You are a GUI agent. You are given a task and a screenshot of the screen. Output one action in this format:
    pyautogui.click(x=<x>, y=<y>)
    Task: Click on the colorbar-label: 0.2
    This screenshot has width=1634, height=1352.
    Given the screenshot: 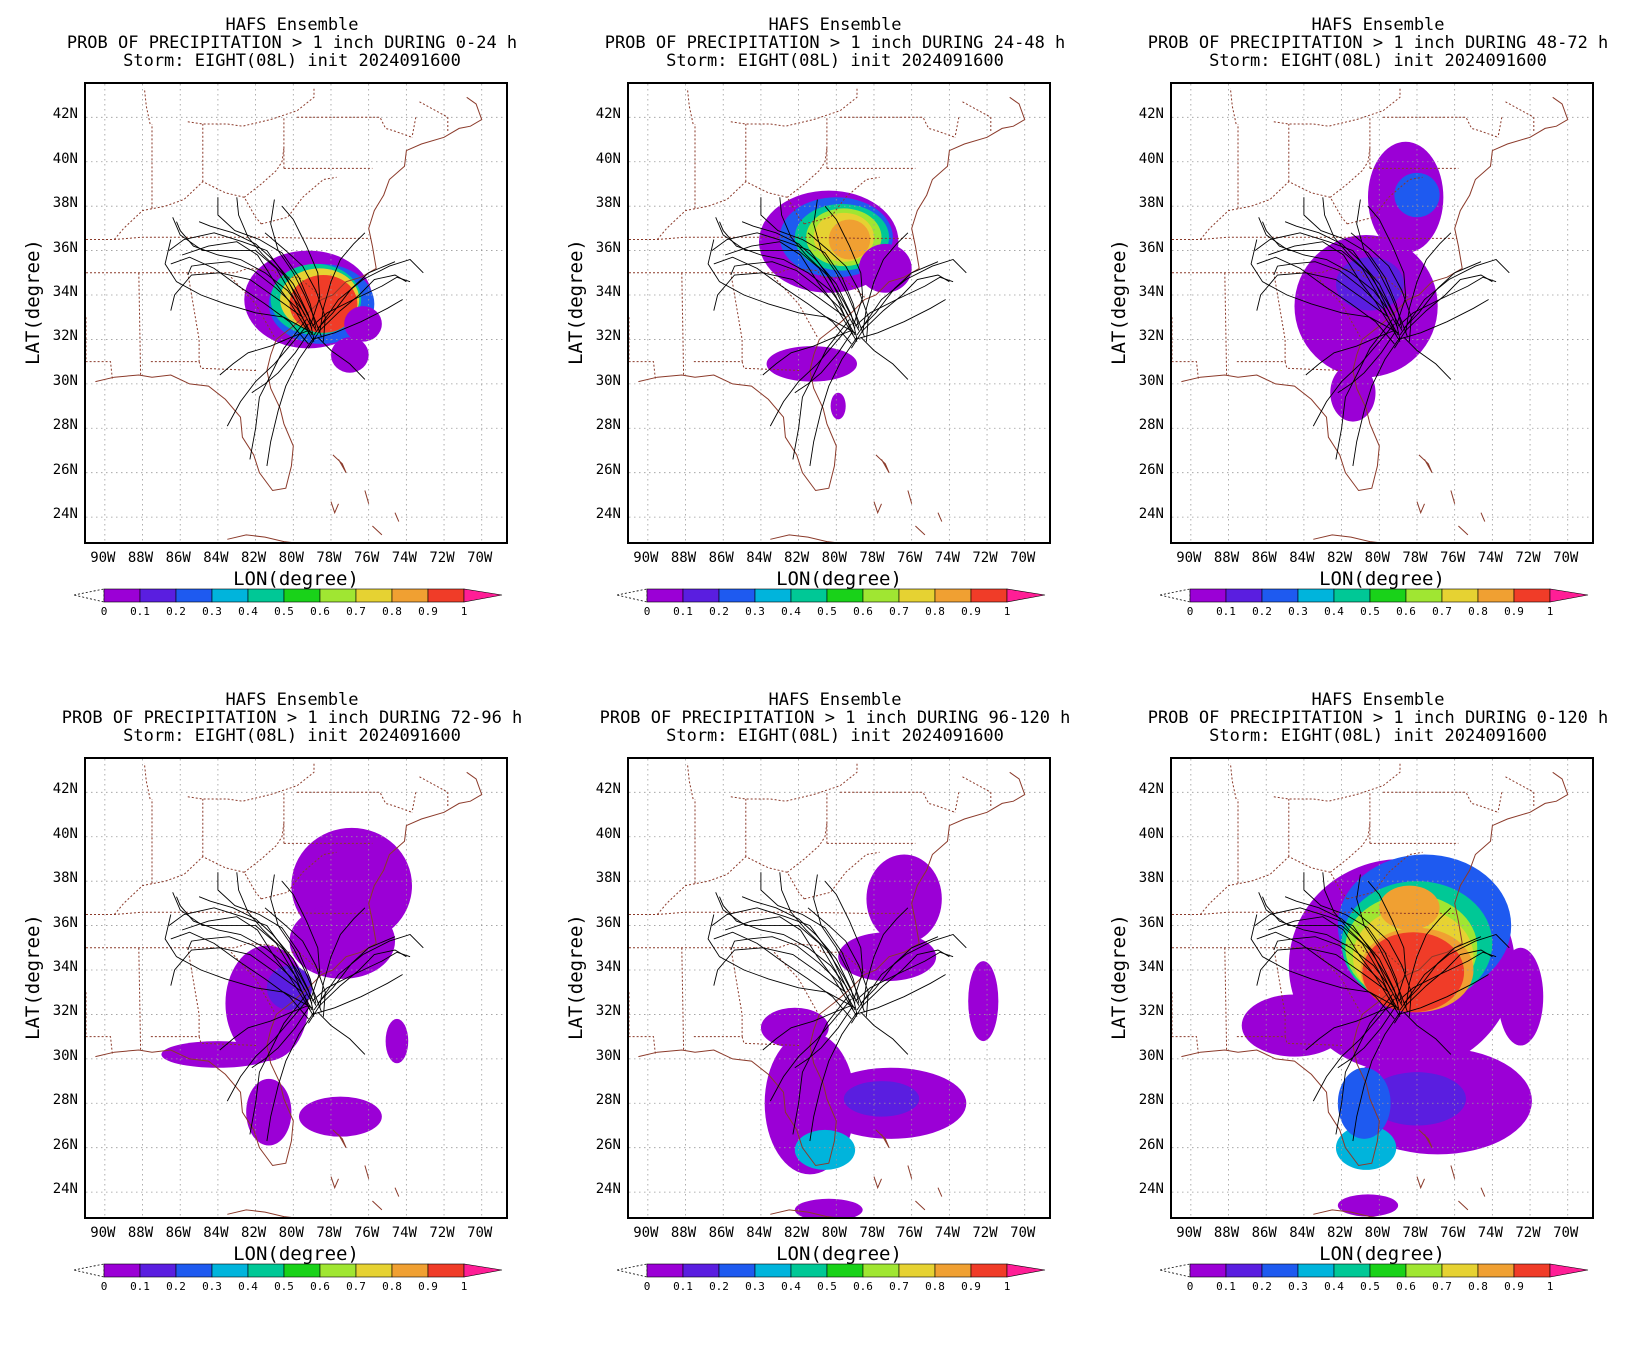 What is the action you would take?
    pyautogui.click(x=1262, y=1286)
    